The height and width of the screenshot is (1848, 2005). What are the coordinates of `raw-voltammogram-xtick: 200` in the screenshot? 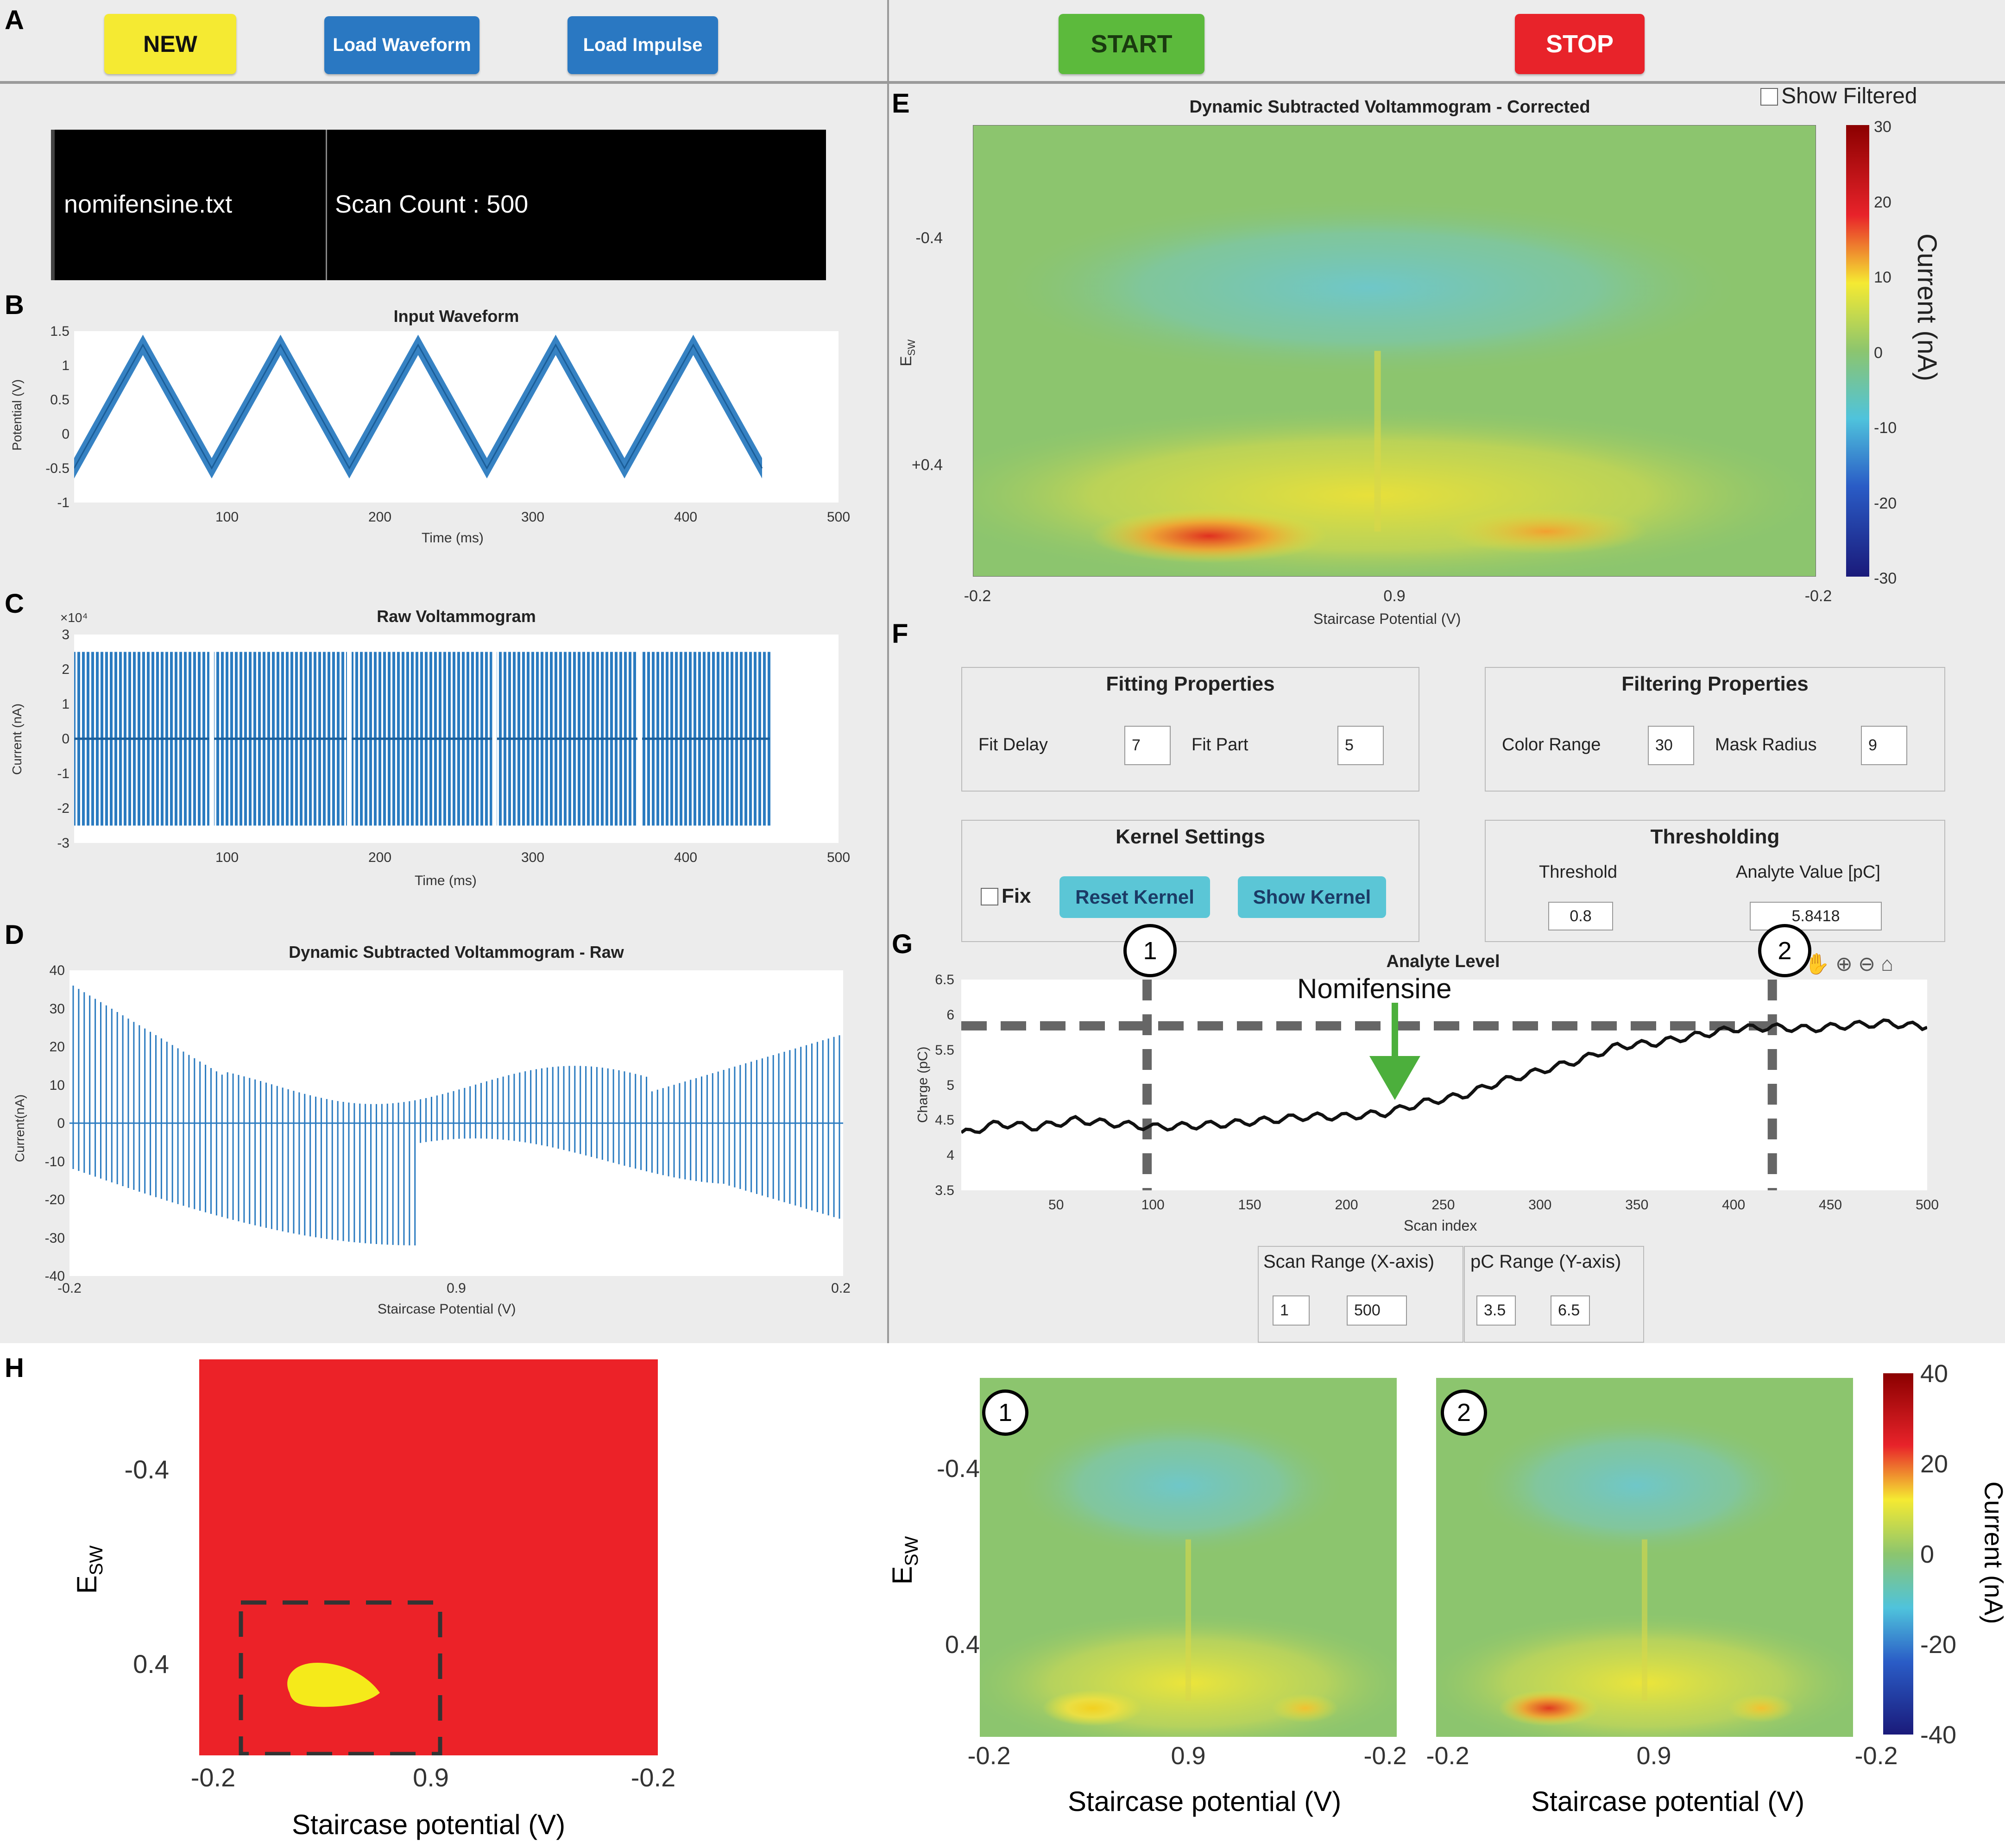 It's located at (380, 857).